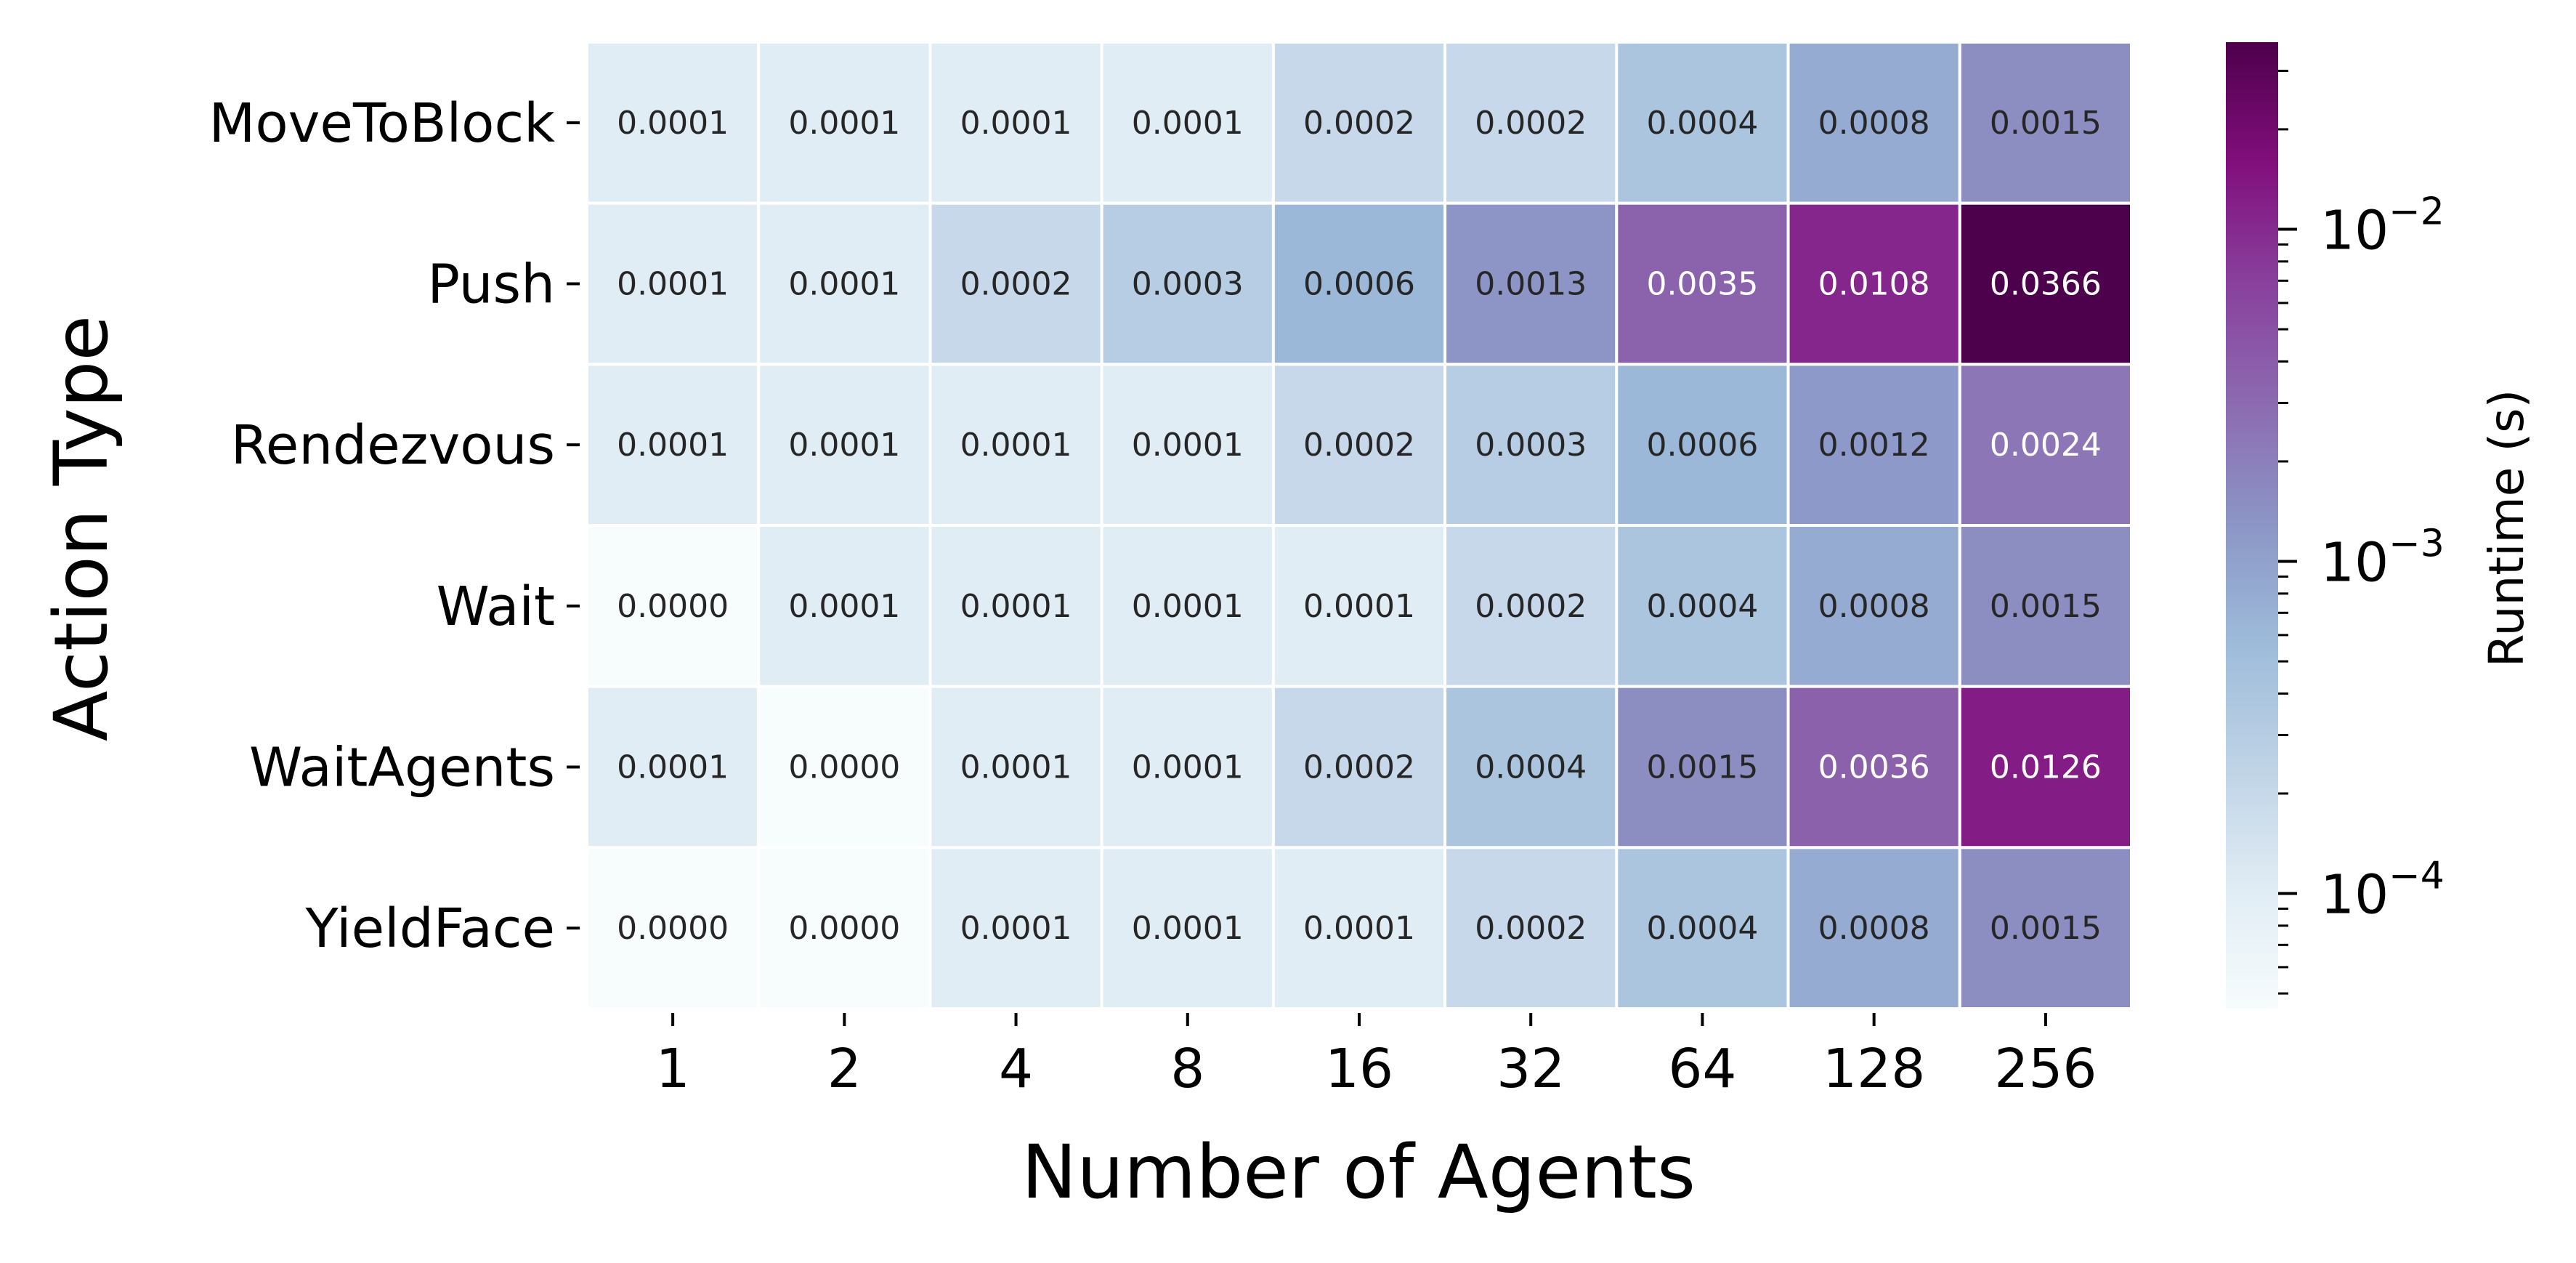 The height and width of the screenshot is (1263, 2576). Describe the element at coordinates (1358, 1172) in the screenshot. I see `x-axis-title: Number of Agents` at that location.